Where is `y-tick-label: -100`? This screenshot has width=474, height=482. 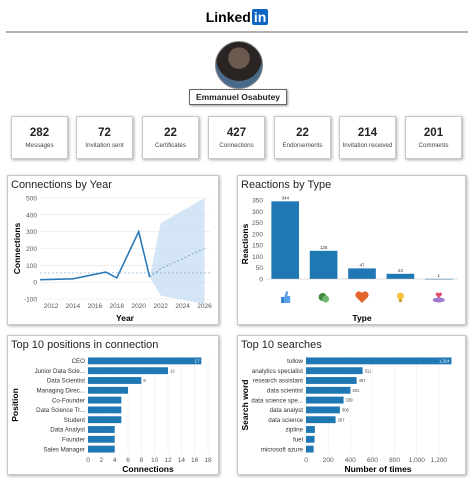
y-tick-label: -100 is located at coordinates (30, 300).